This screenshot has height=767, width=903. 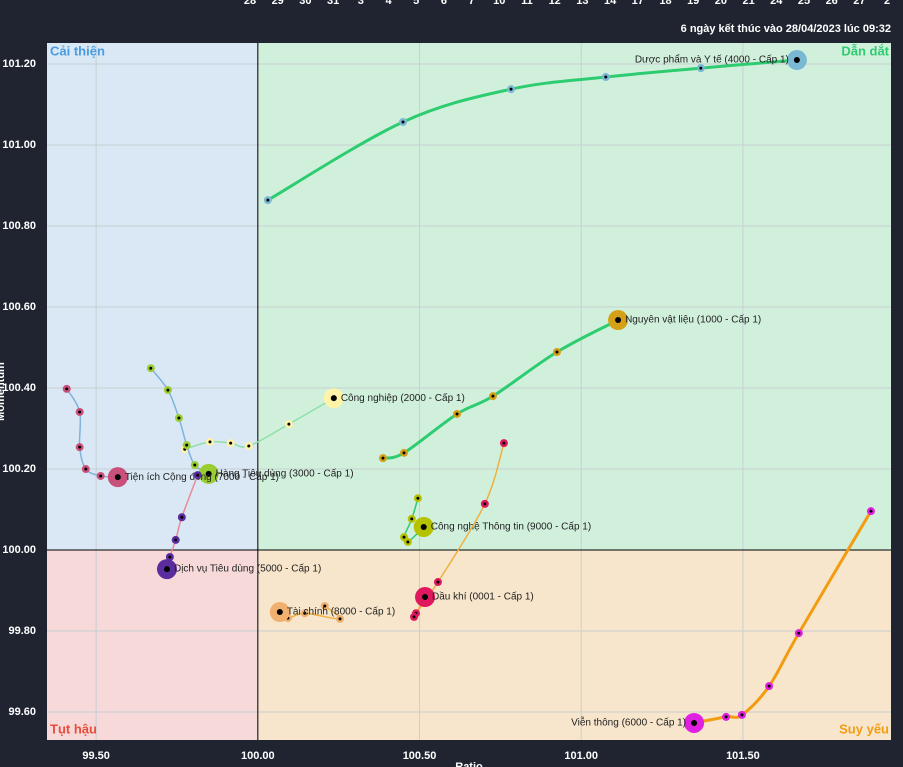 What do you see at coordinates (693, 320) in the screenshot?
I see `series-label: Nguyên vật liệu (1000 - Cấp 1)` at bounding box center [693, 320].